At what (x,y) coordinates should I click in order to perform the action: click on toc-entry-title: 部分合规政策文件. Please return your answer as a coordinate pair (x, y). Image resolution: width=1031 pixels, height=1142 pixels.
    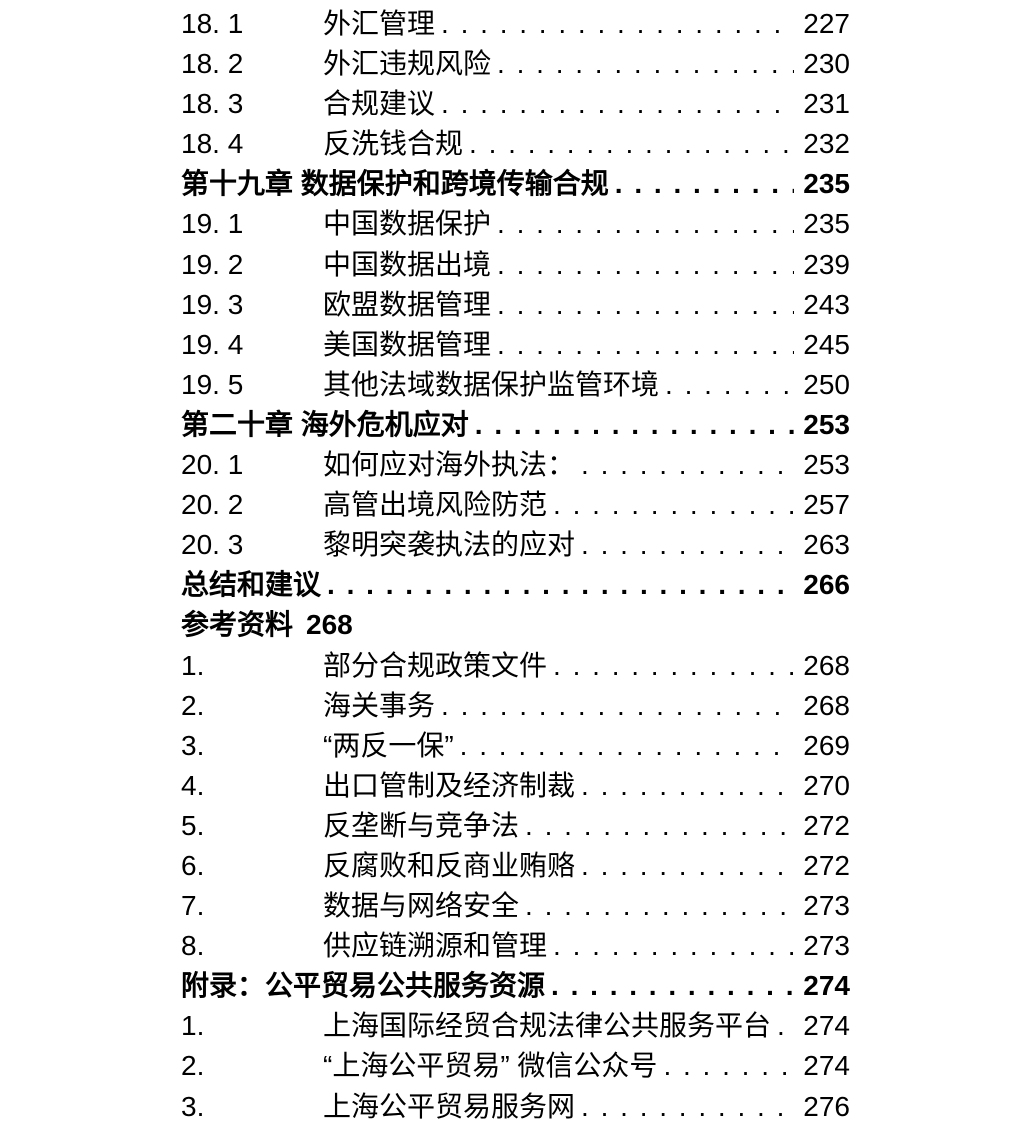
    Looking at the image, I should click on (435, 665).